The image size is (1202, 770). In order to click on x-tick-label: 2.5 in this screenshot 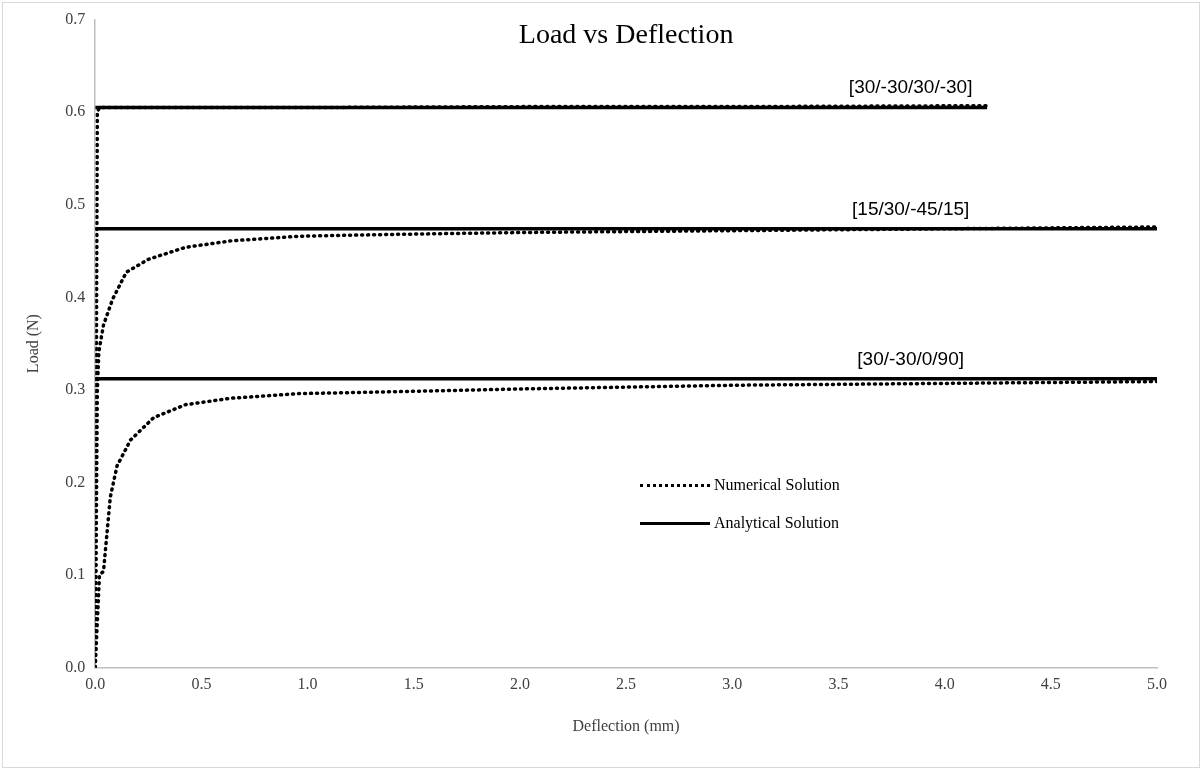, I will do `click(626, 684)`.